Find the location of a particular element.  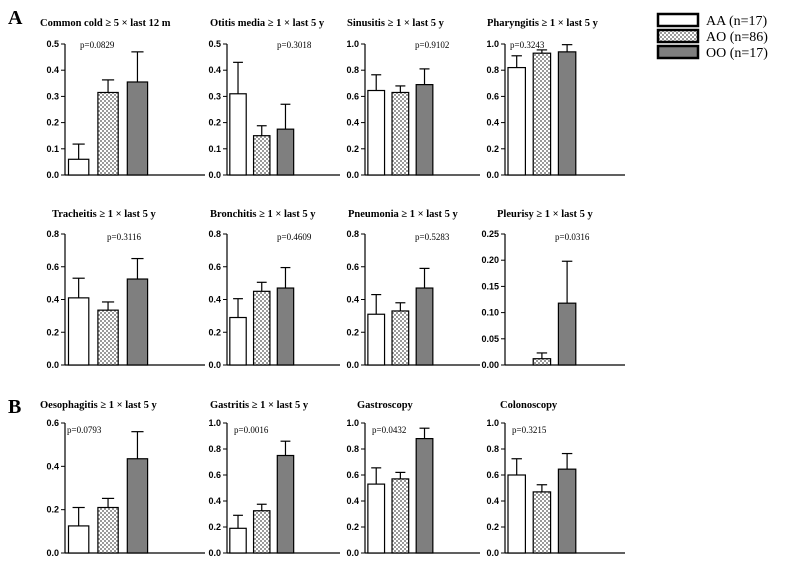

p-value-label: p=0.9102 is located at coordinates (432, 45).